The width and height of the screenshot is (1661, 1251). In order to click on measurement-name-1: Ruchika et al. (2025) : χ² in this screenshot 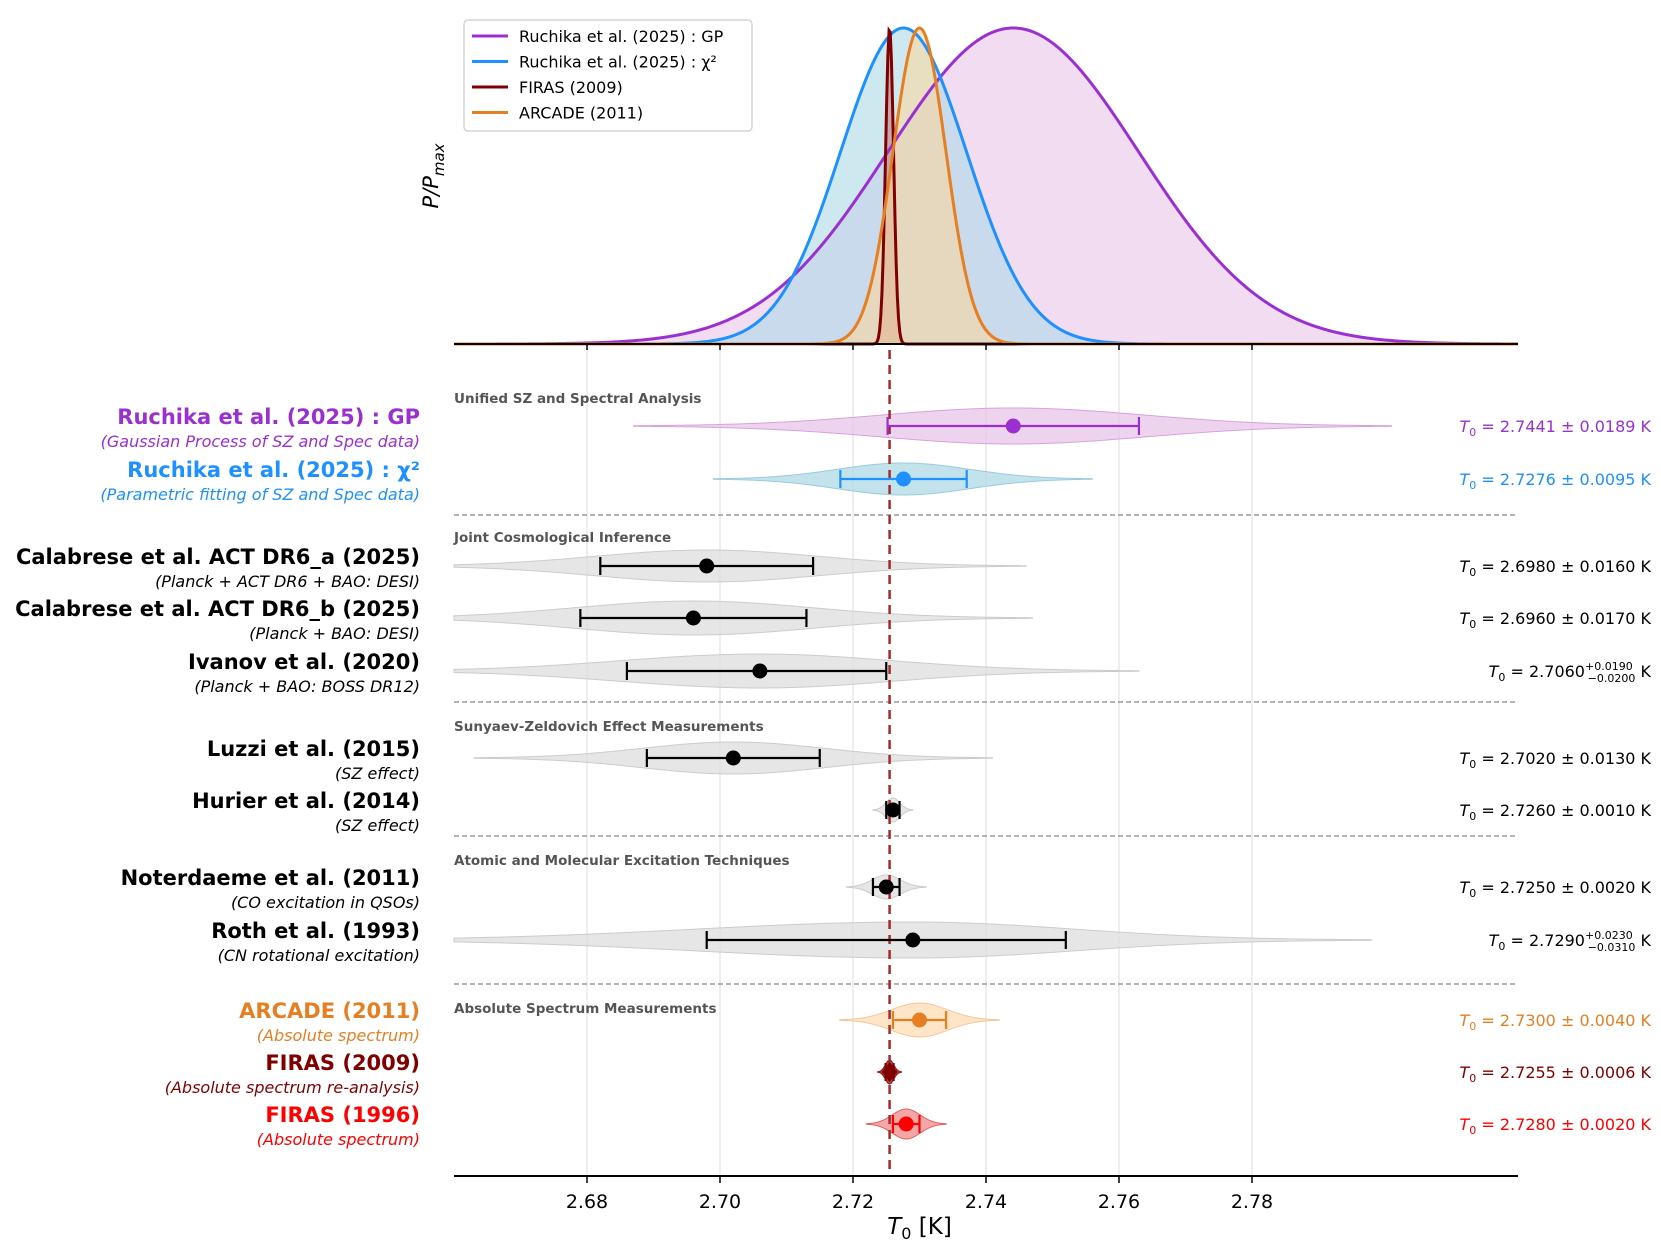, I will do `click(273, 470)`.